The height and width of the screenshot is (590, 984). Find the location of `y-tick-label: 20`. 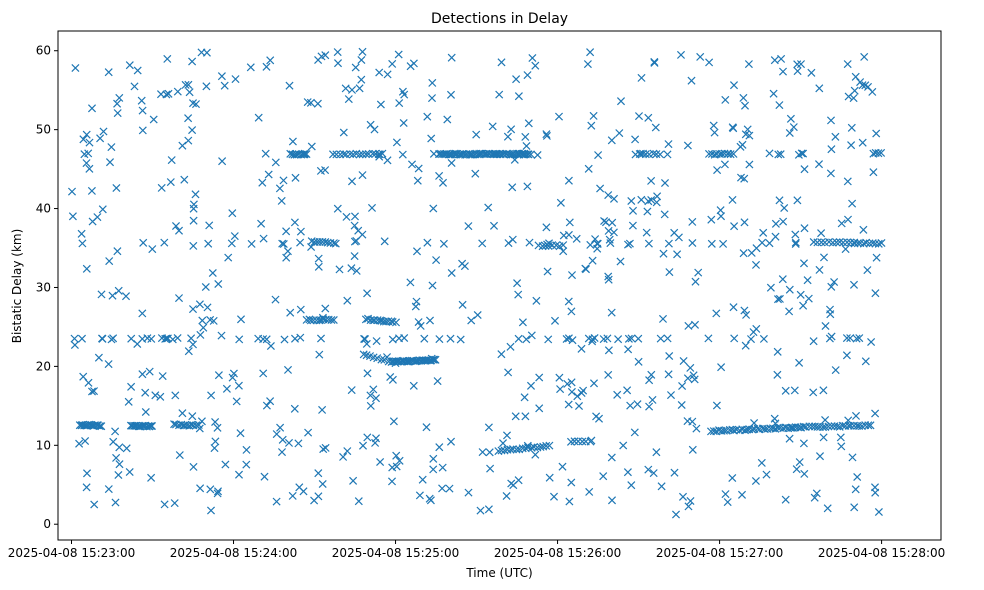

y-tick-label: 20 is located at coordinates (43, 366).